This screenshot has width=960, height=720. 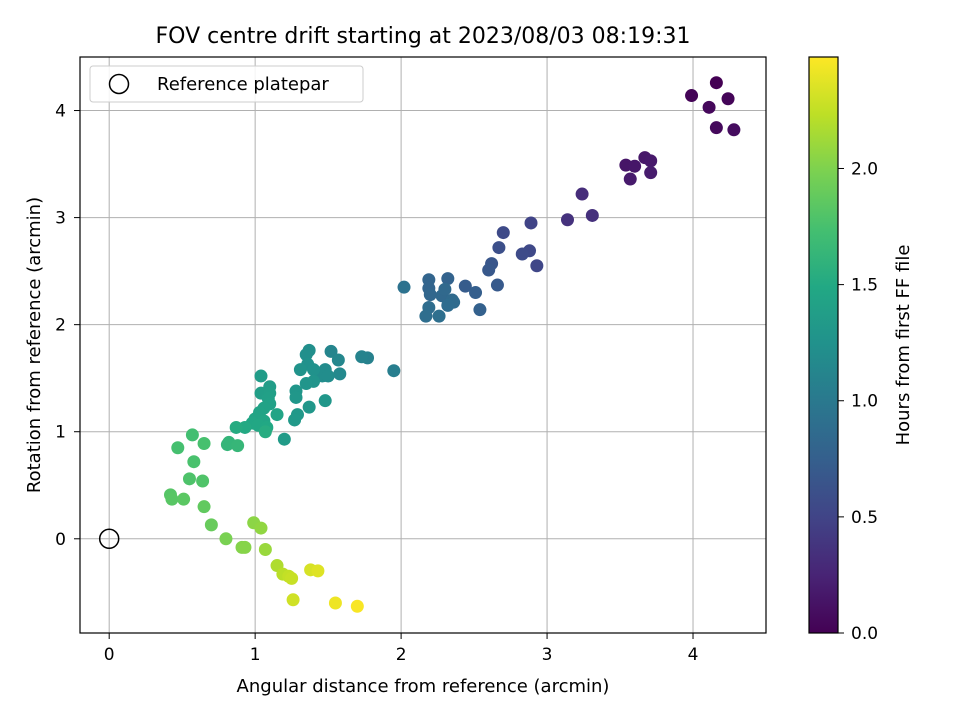 What do you see at coordinates (119, 84) in the screenshot?
I see `legend-marker-reference` at bounding box center [119, 84].